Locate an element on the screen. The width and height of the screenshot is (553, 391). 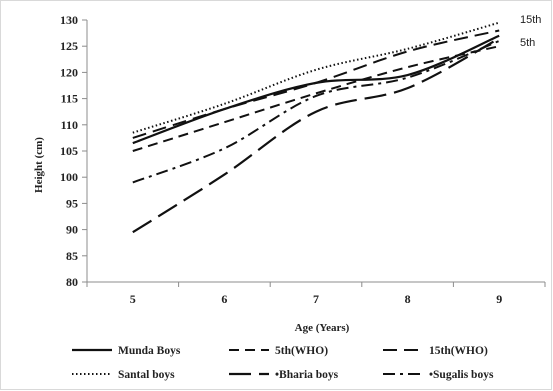
y-tick-label: 85 is located at coordinates (72, 256).